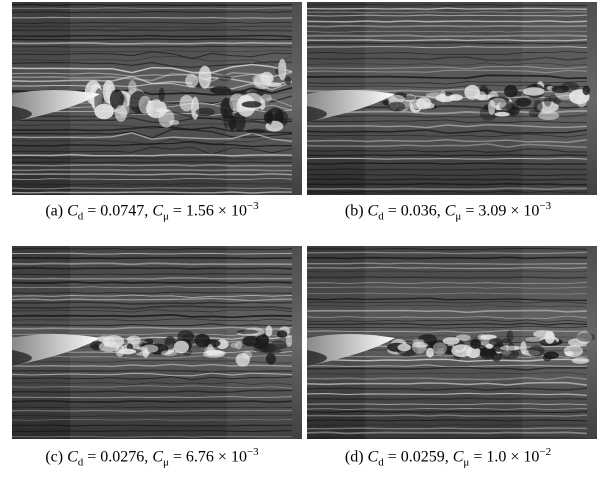 The image size is (610, 480). What do you see at coordinates (356, 211) in the screenshot?
I see `caption-part: (b)` at bounding box center [356, 211].